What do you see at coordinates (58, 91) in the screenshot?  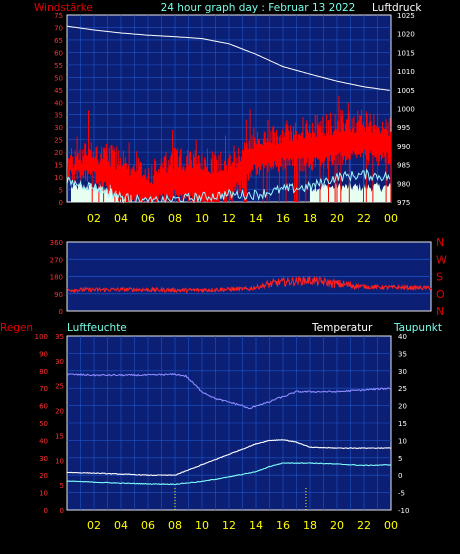 I see `y-tick-label: 45` at bounding box center [58, 91].